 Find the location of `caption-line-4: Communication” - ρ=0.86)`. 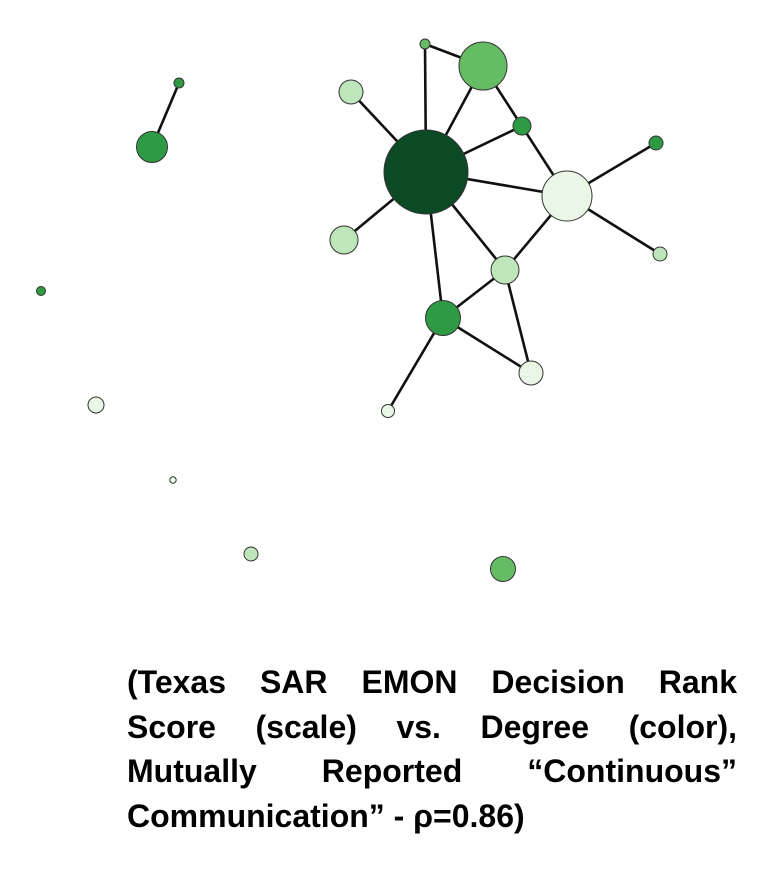

caption-line-4: Communication” - ρ=0.86) is located at coordinates (326, 815).